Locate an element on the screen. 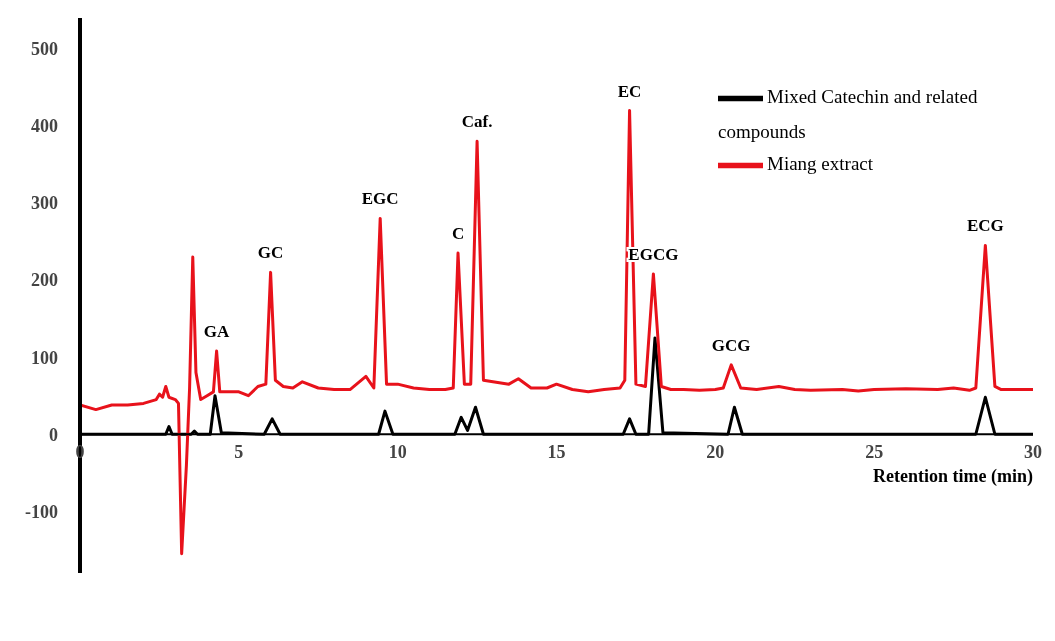 The height and width of the screenshot is (641, 1055). annotation: Caf. is located at coordinates (477, 122).